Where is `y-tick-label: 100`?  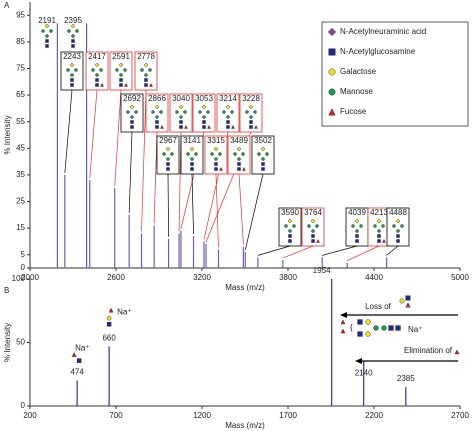
y-tick-label: 100 is located at coordinates (19, 278).